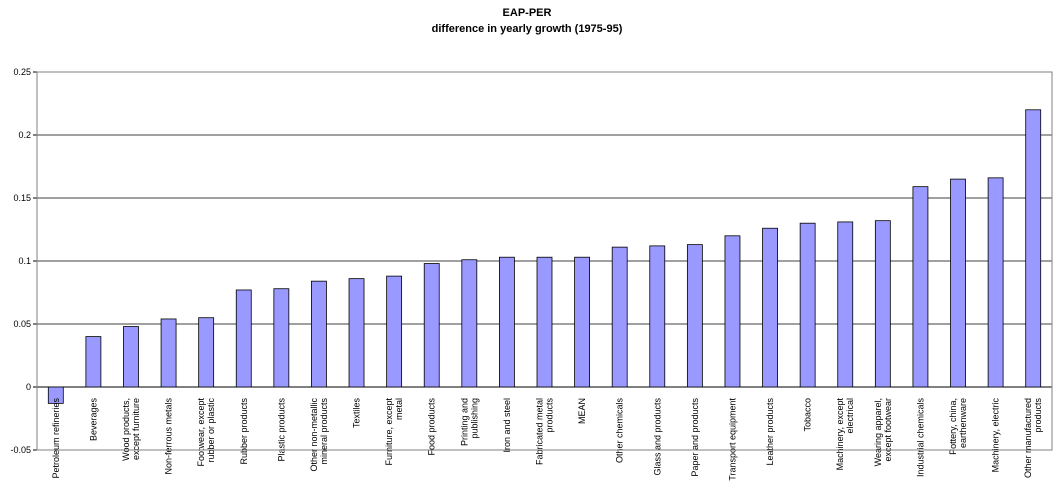 This screenshot has height=498, width=1057. Describe the element at coordinates (20, 450) in the screenshot. I see `y-tick-label: -0.05` at that location.